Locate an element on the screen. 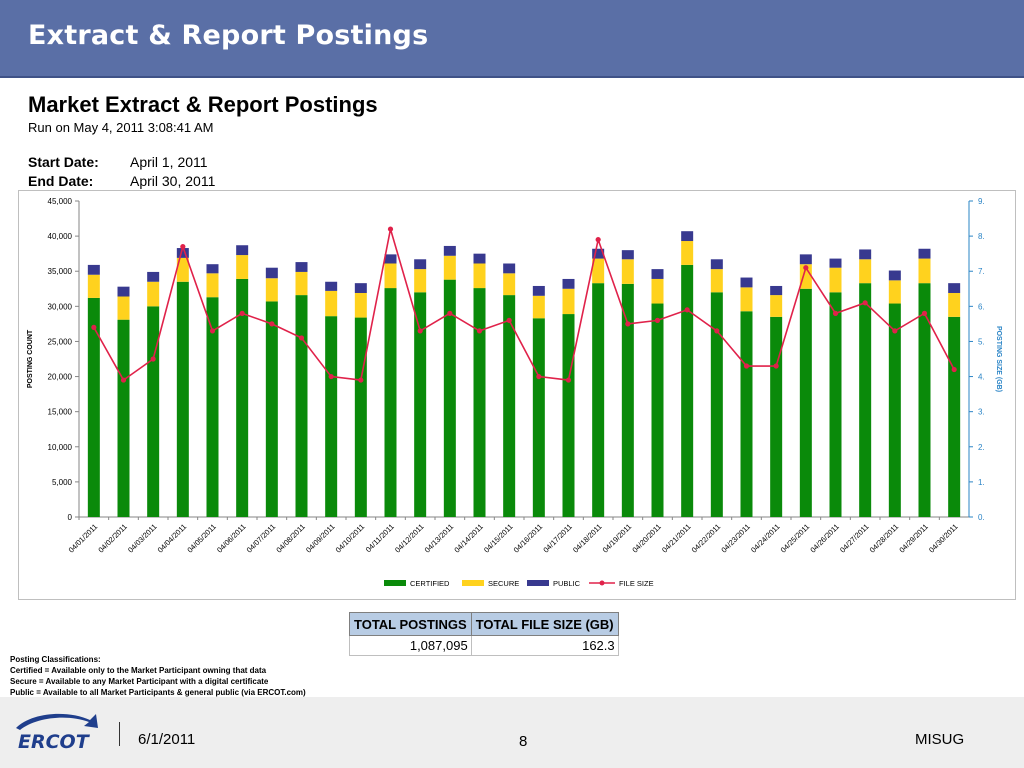 This screenshot has height=768, width=1024. run-timestamp: Run on May 4, 2011 3:08:41 AM is located at coordinates (121, 127).